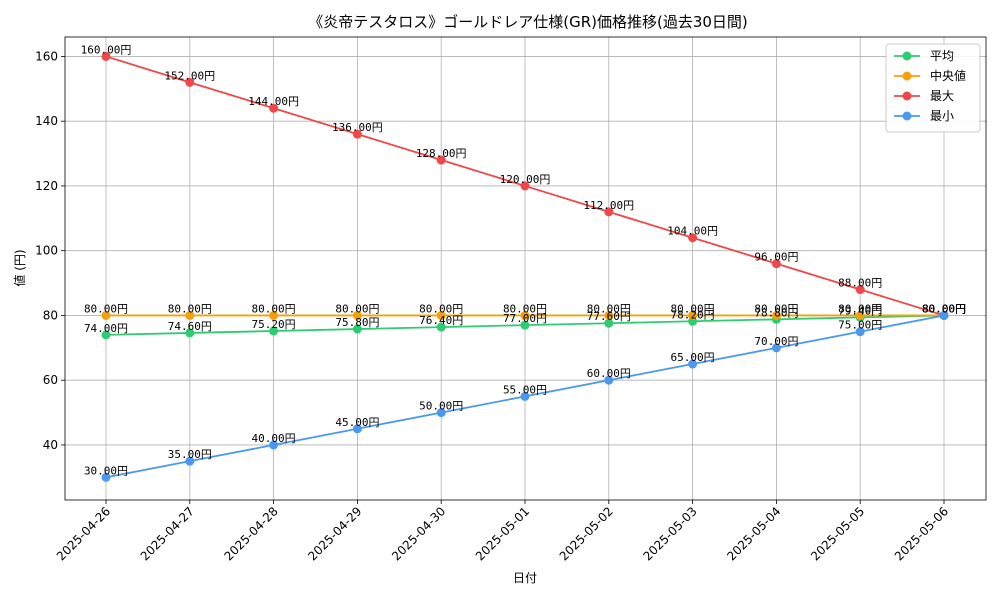 This screenshot has height=600, width=1000. What do you see at coordinates (948, 75) in the screenshot?
I see `legend-entry: 中央値` at bounding box center [948, 75].